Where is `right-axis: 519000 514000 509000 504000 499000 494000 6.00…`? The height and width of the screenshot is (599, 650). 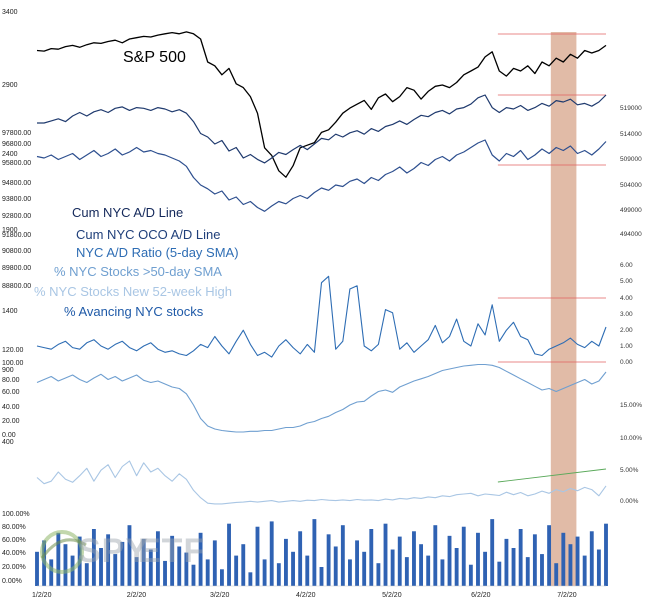 right-axis: 519000 514000 509000 504000 499000 494000 6.00… is located at coordinates (631, 305).